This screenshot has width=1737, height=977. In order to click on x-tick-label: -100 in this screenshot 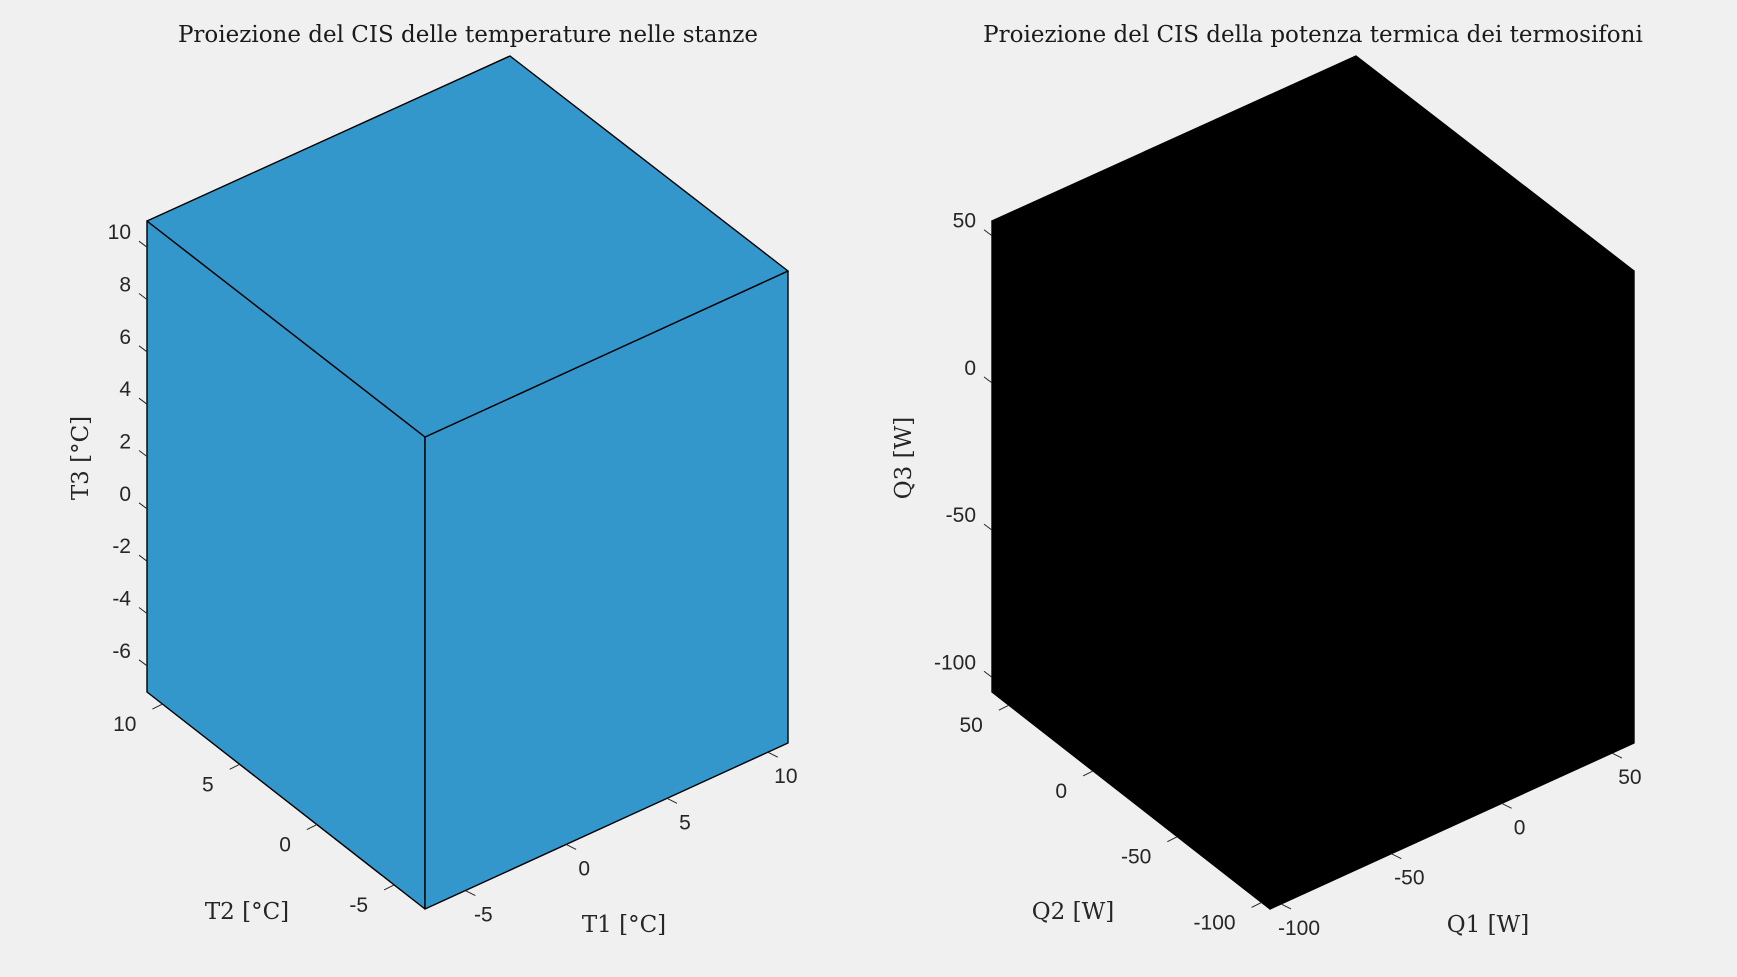, I will do `click(1299, 928)`.